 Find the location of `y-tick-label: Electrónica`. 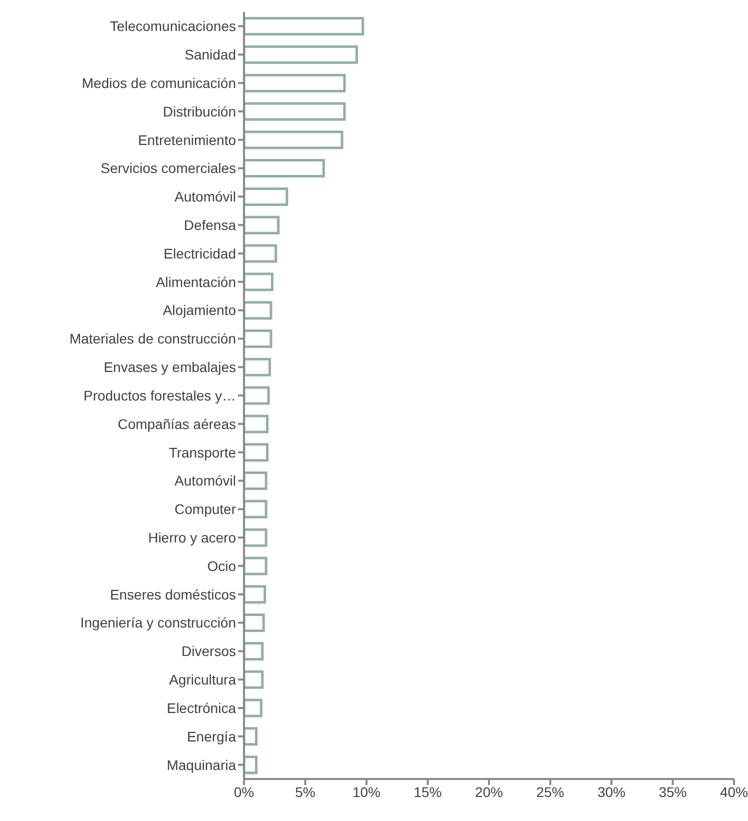

y-tick-label: Electrónica is located at coordinates (201, 708).